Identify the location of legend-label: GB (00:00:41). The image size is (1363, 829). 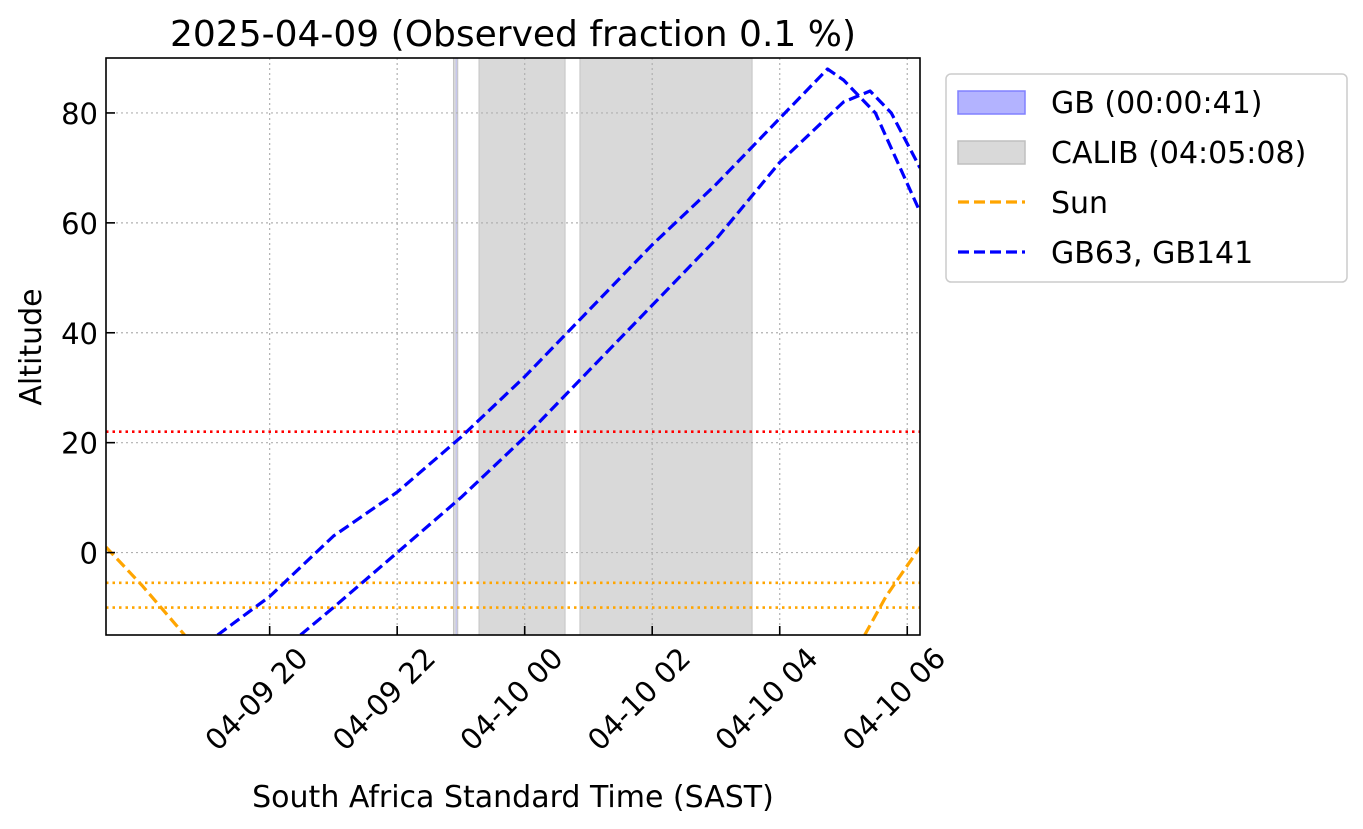
(1157, 103).